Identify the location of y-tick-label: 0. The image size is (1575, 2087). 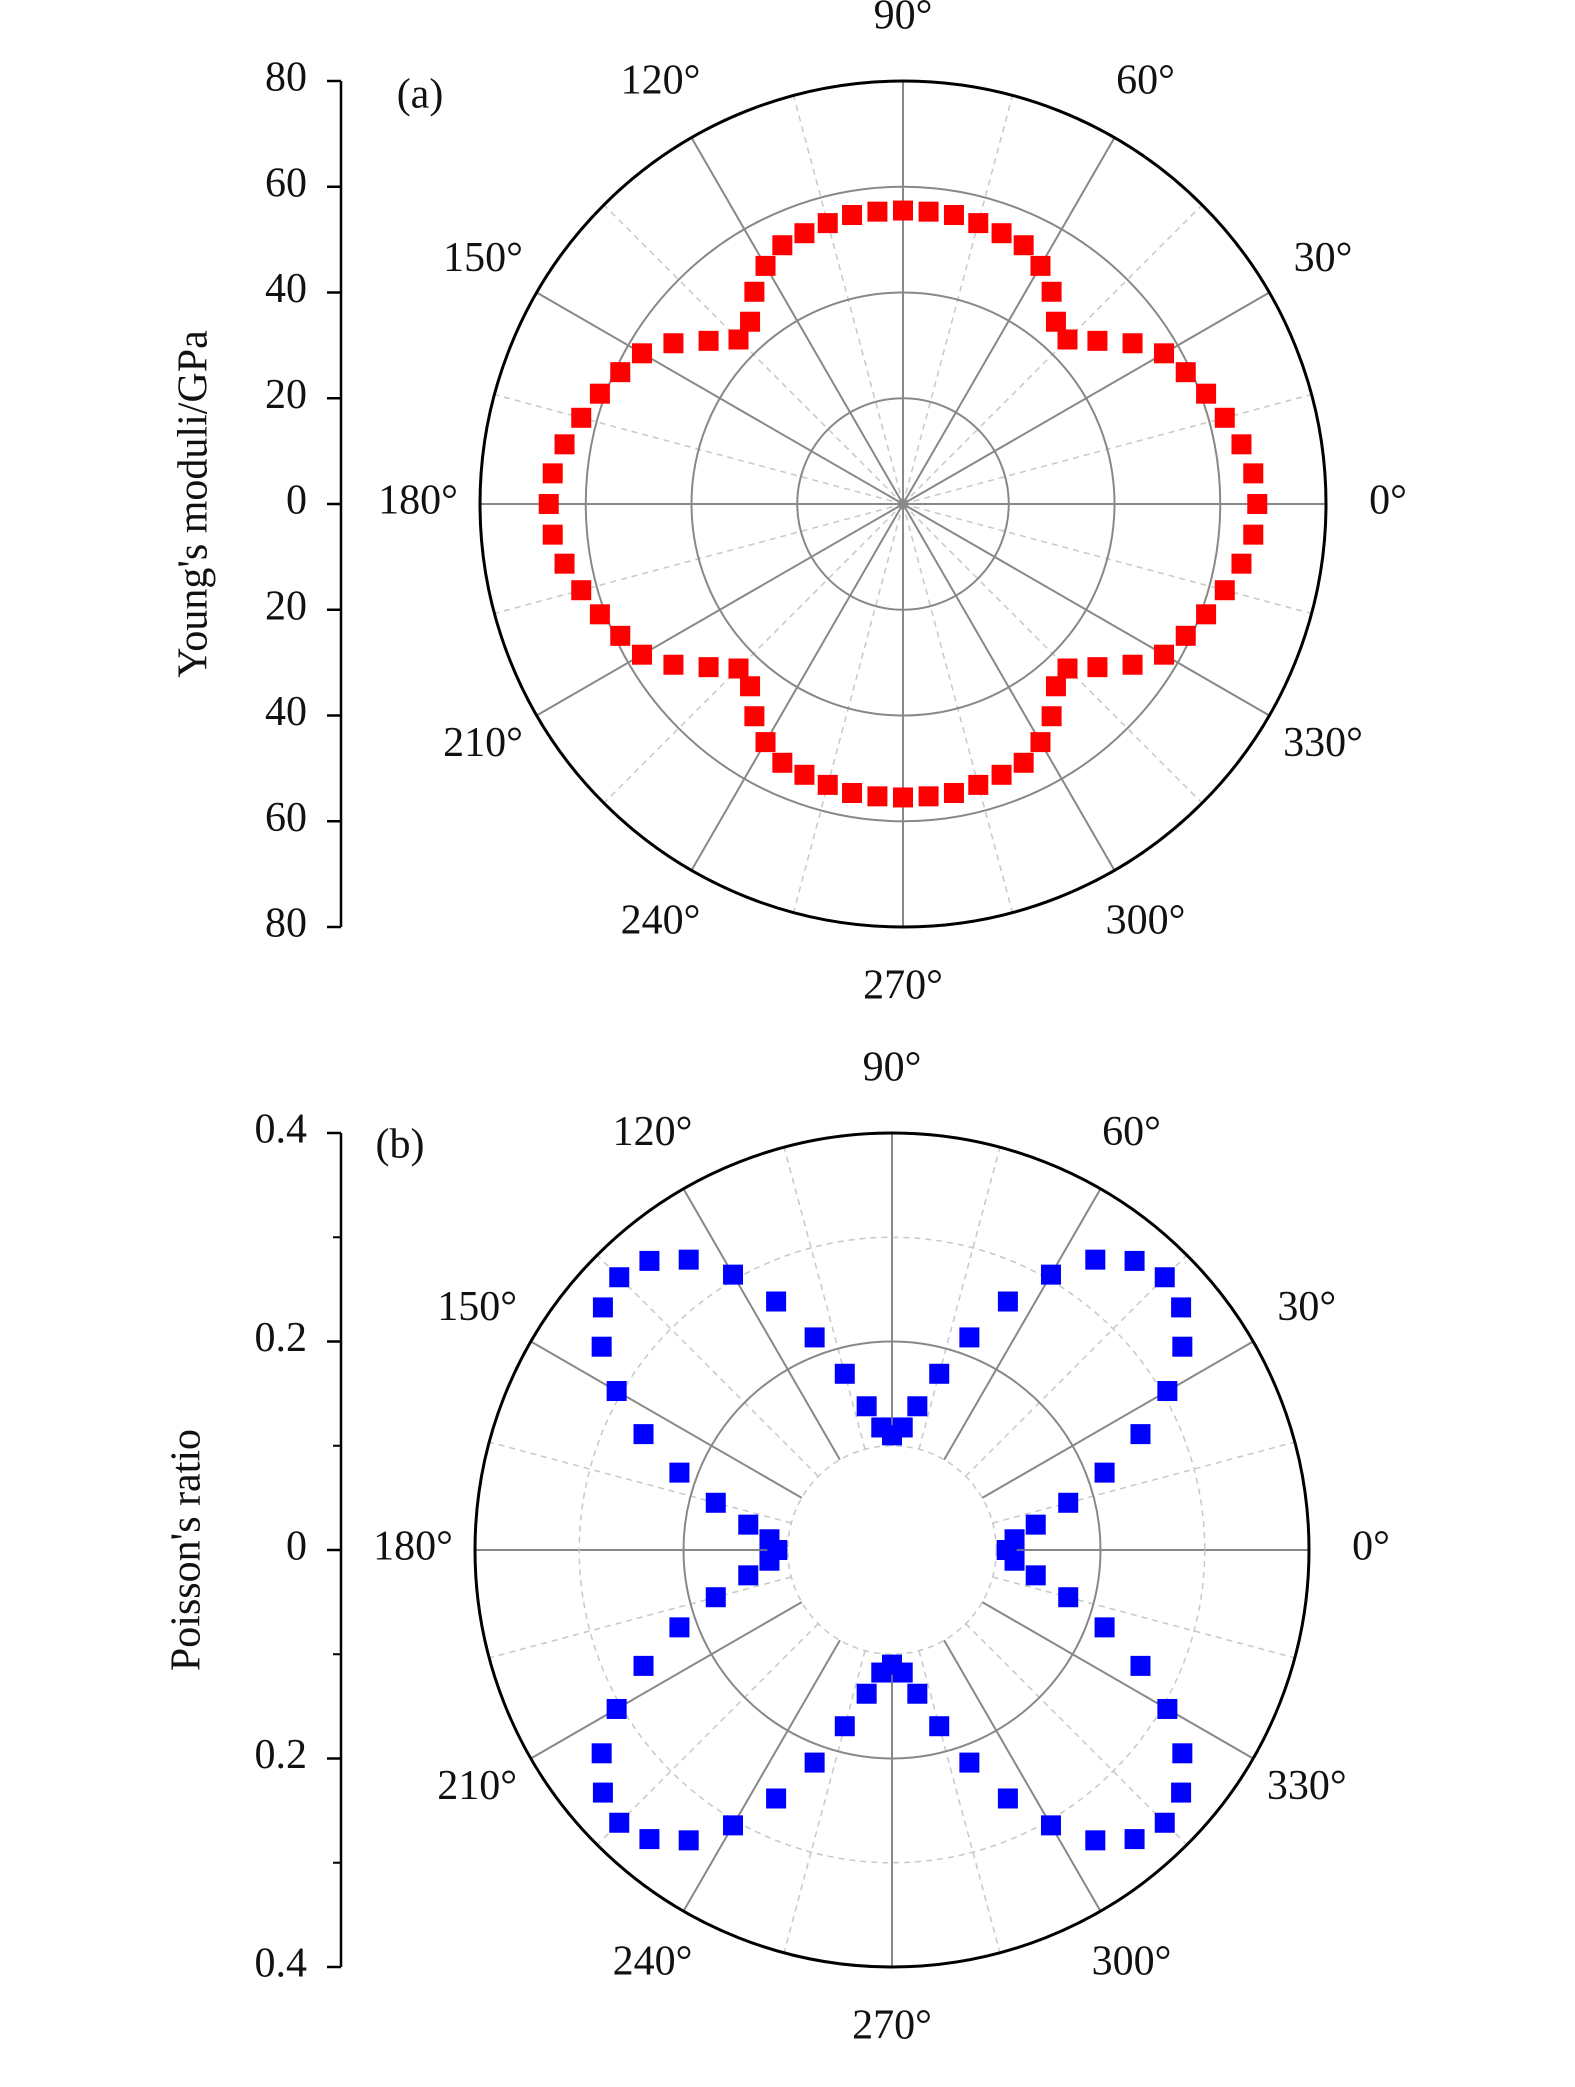
(296, 1547).